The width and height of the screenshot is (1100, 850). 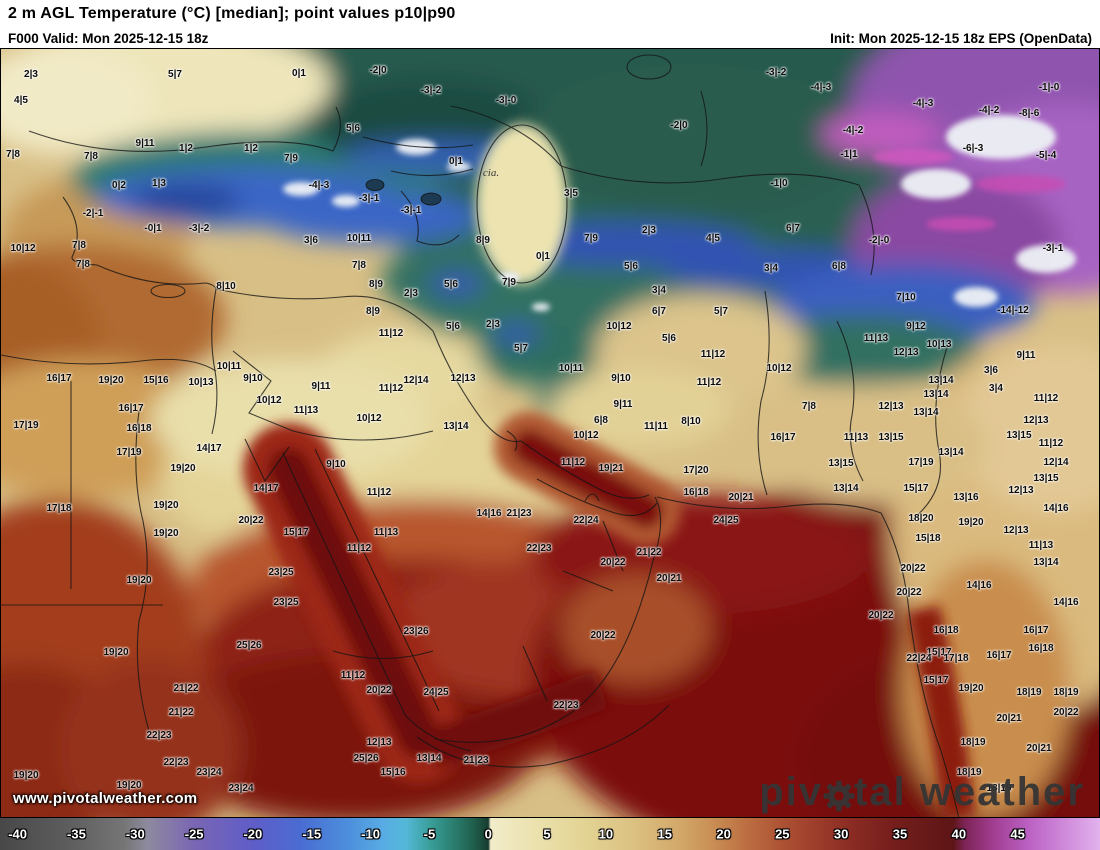 What do you see at coordinates (249, 645) in the screenshot?
I see `point-value: 25|26` at bounding box center [249, 645].